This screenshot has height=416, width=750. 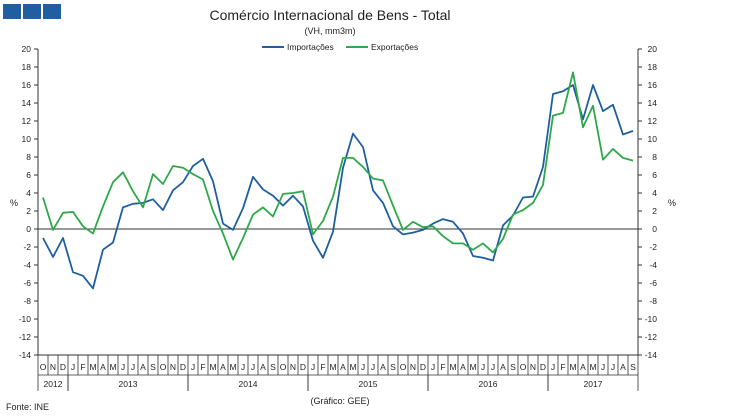 What do you see at coordinates (651, 355) in the screenshot?
I see `y-tick-label-right: -14` at bounding box center [651, 355].